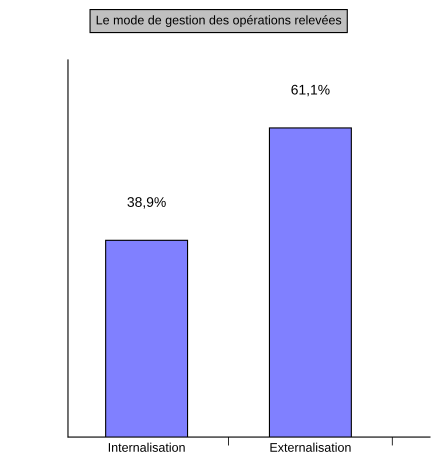 The image size is (433, 468). I want to click on x-tick-label: Internalisation, so click(146, 447).